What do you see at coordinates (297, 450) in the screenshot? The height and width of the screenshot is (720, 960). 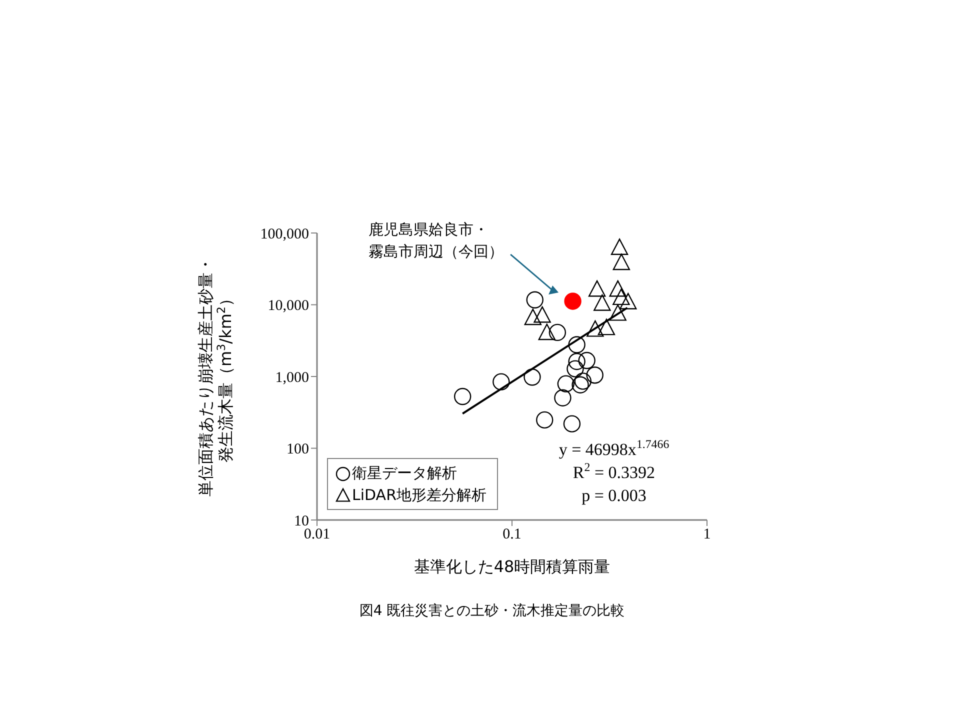 I see `y-tick-label: 100` at bounding box center [297, 450].